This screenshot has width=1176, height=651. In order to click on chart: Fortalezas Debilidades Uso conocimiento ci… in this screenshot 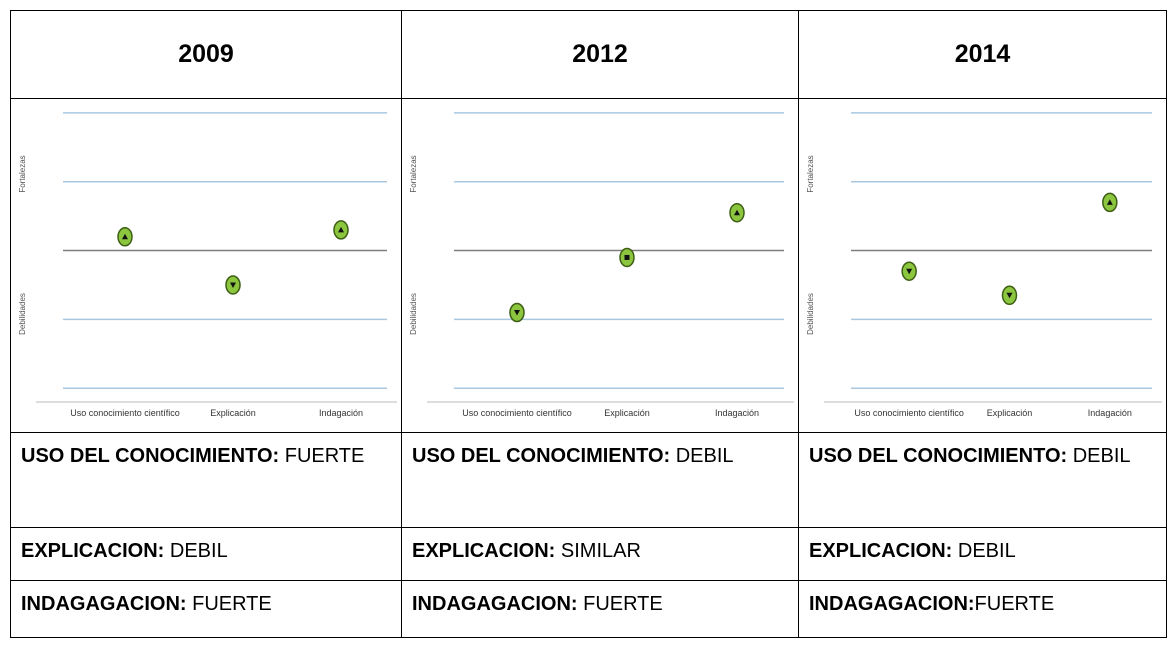, I will do `click(984, 265)`.